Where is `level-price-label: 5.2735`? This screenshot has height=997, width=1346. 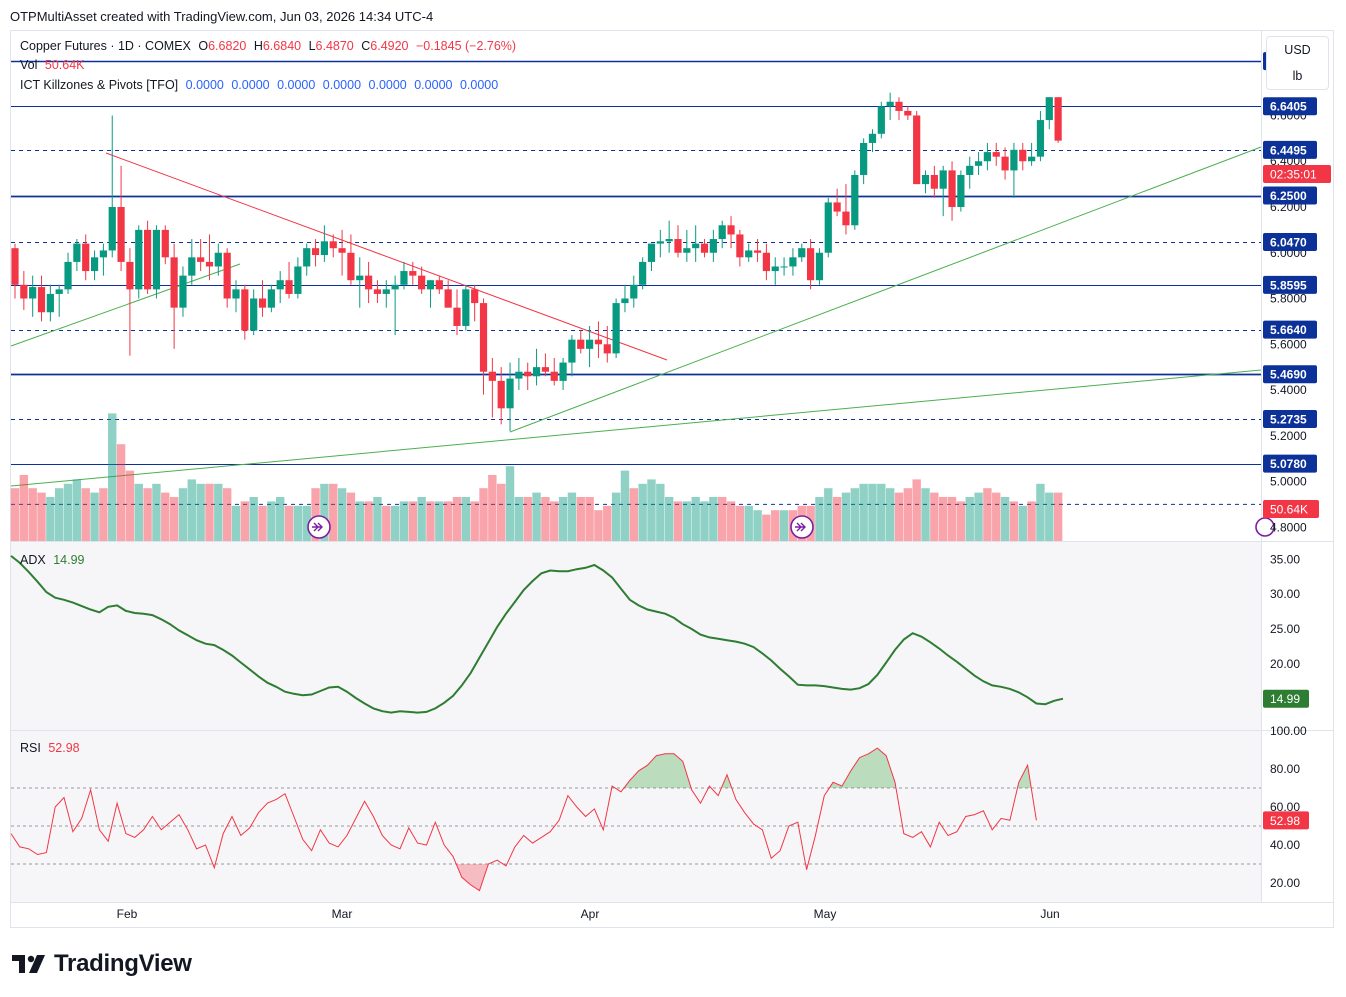
level-price-label: 5.2735 is located at coordinates (1288, 419).